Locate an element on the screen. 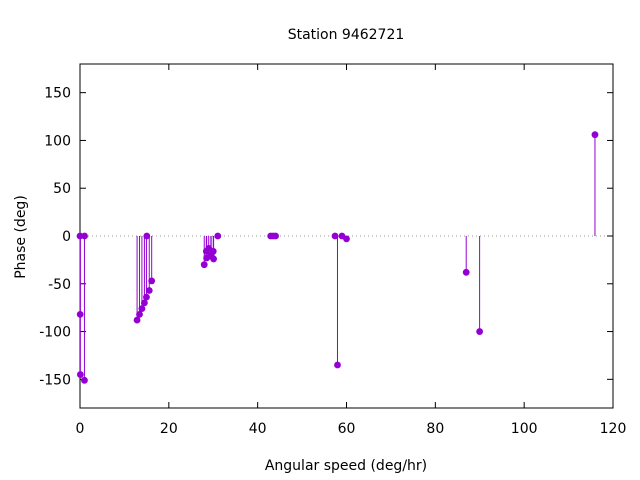  y-axis-label: Phase (deg) is located at coordinates (21, 237).